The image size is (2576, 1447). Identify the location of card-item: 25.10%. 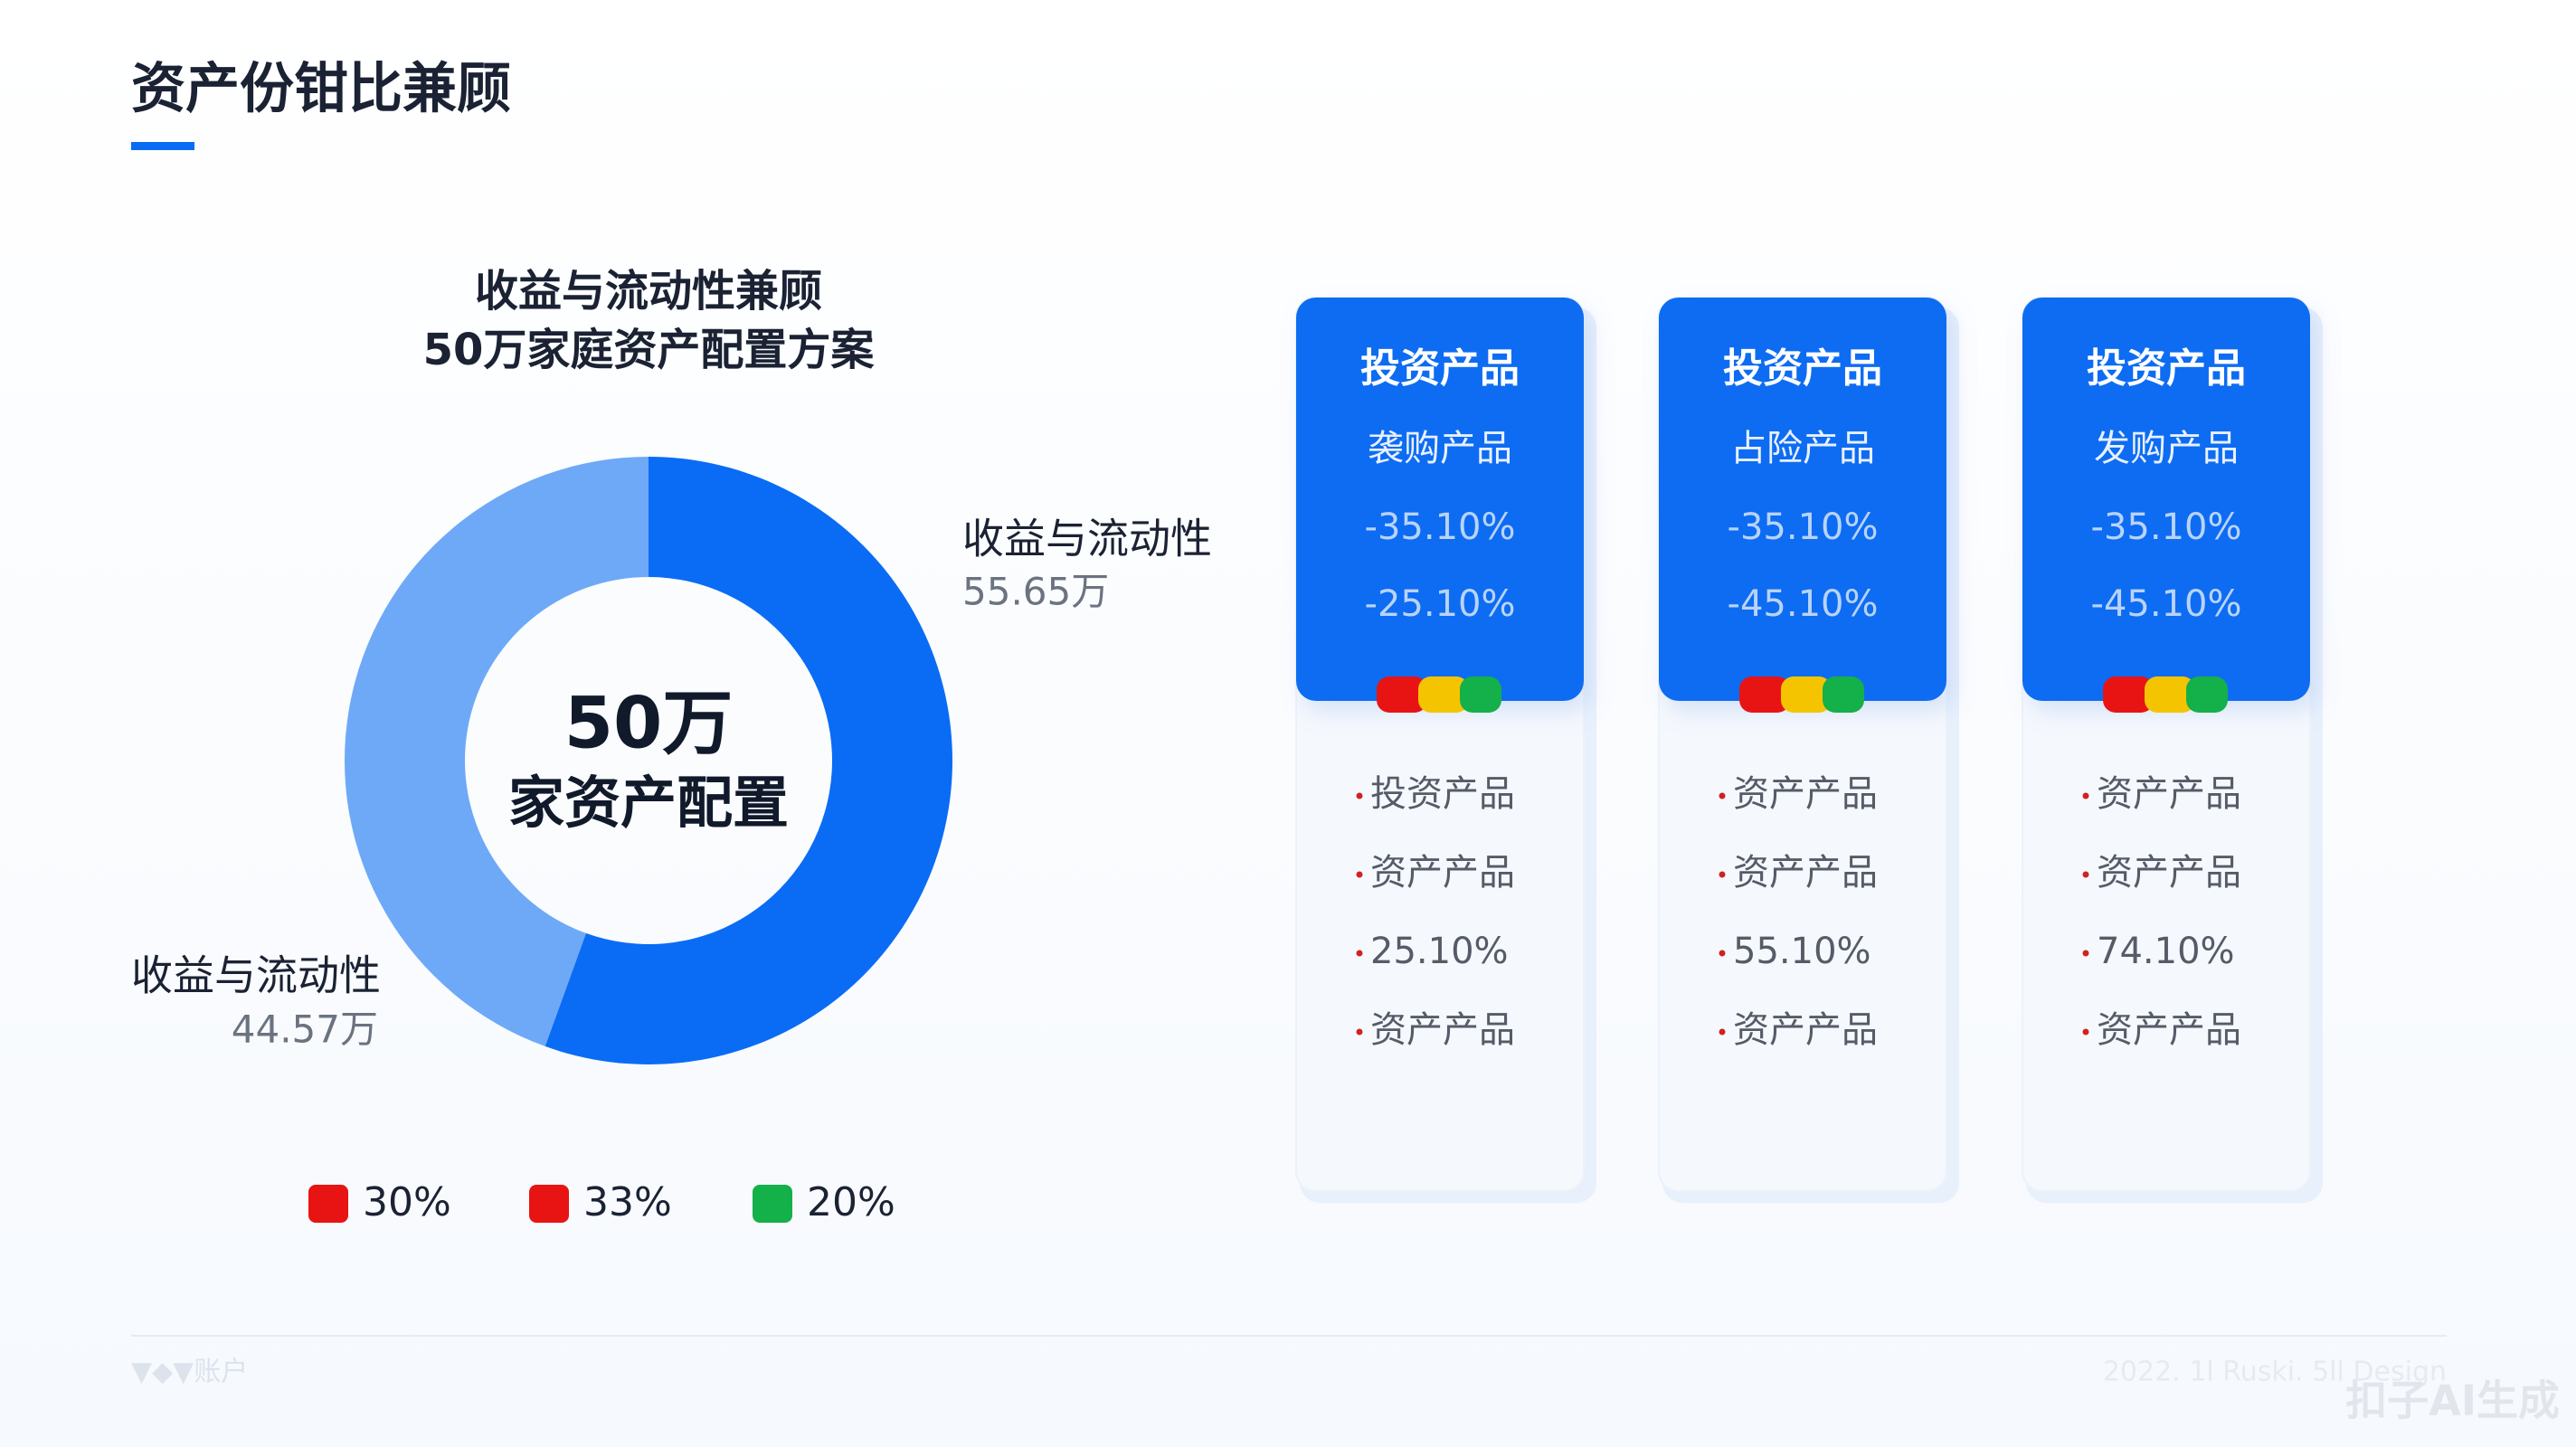
(1439, 951).